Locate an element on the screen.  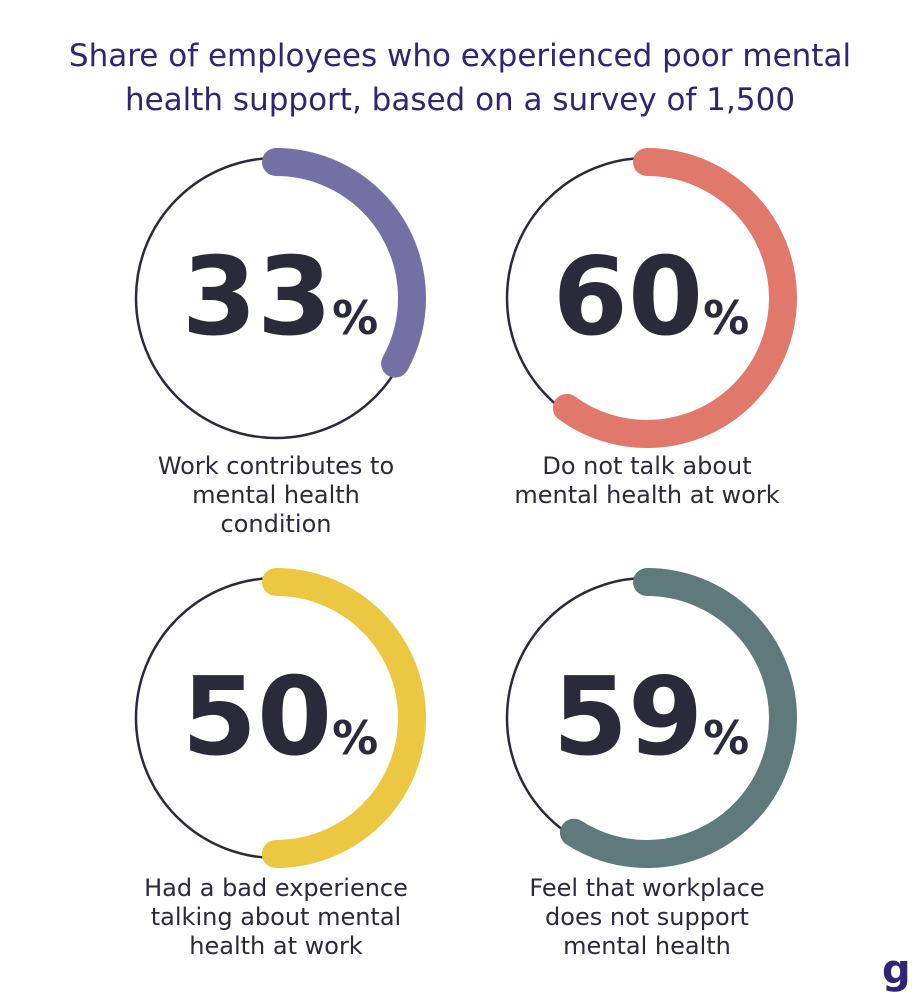
donut-4-value: 59% is located at coordinates (651, 717).